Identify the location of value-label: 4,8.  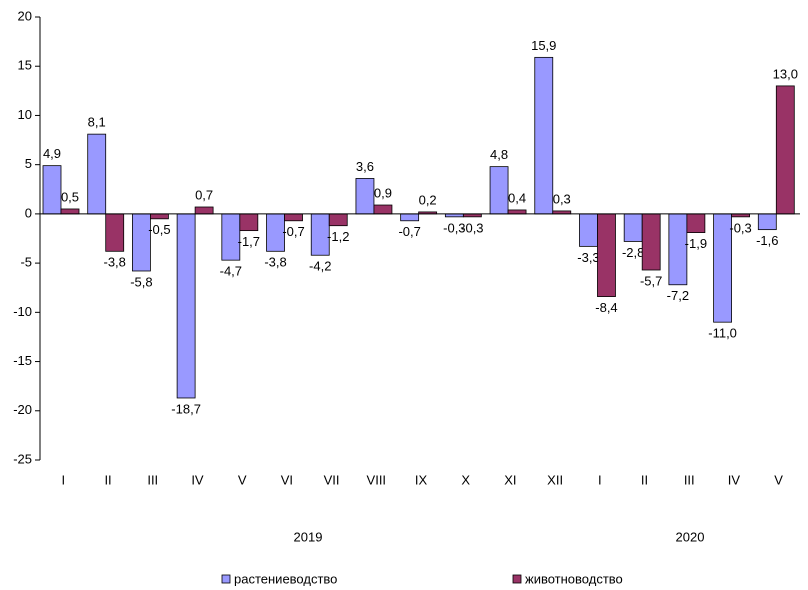
(499, 154).